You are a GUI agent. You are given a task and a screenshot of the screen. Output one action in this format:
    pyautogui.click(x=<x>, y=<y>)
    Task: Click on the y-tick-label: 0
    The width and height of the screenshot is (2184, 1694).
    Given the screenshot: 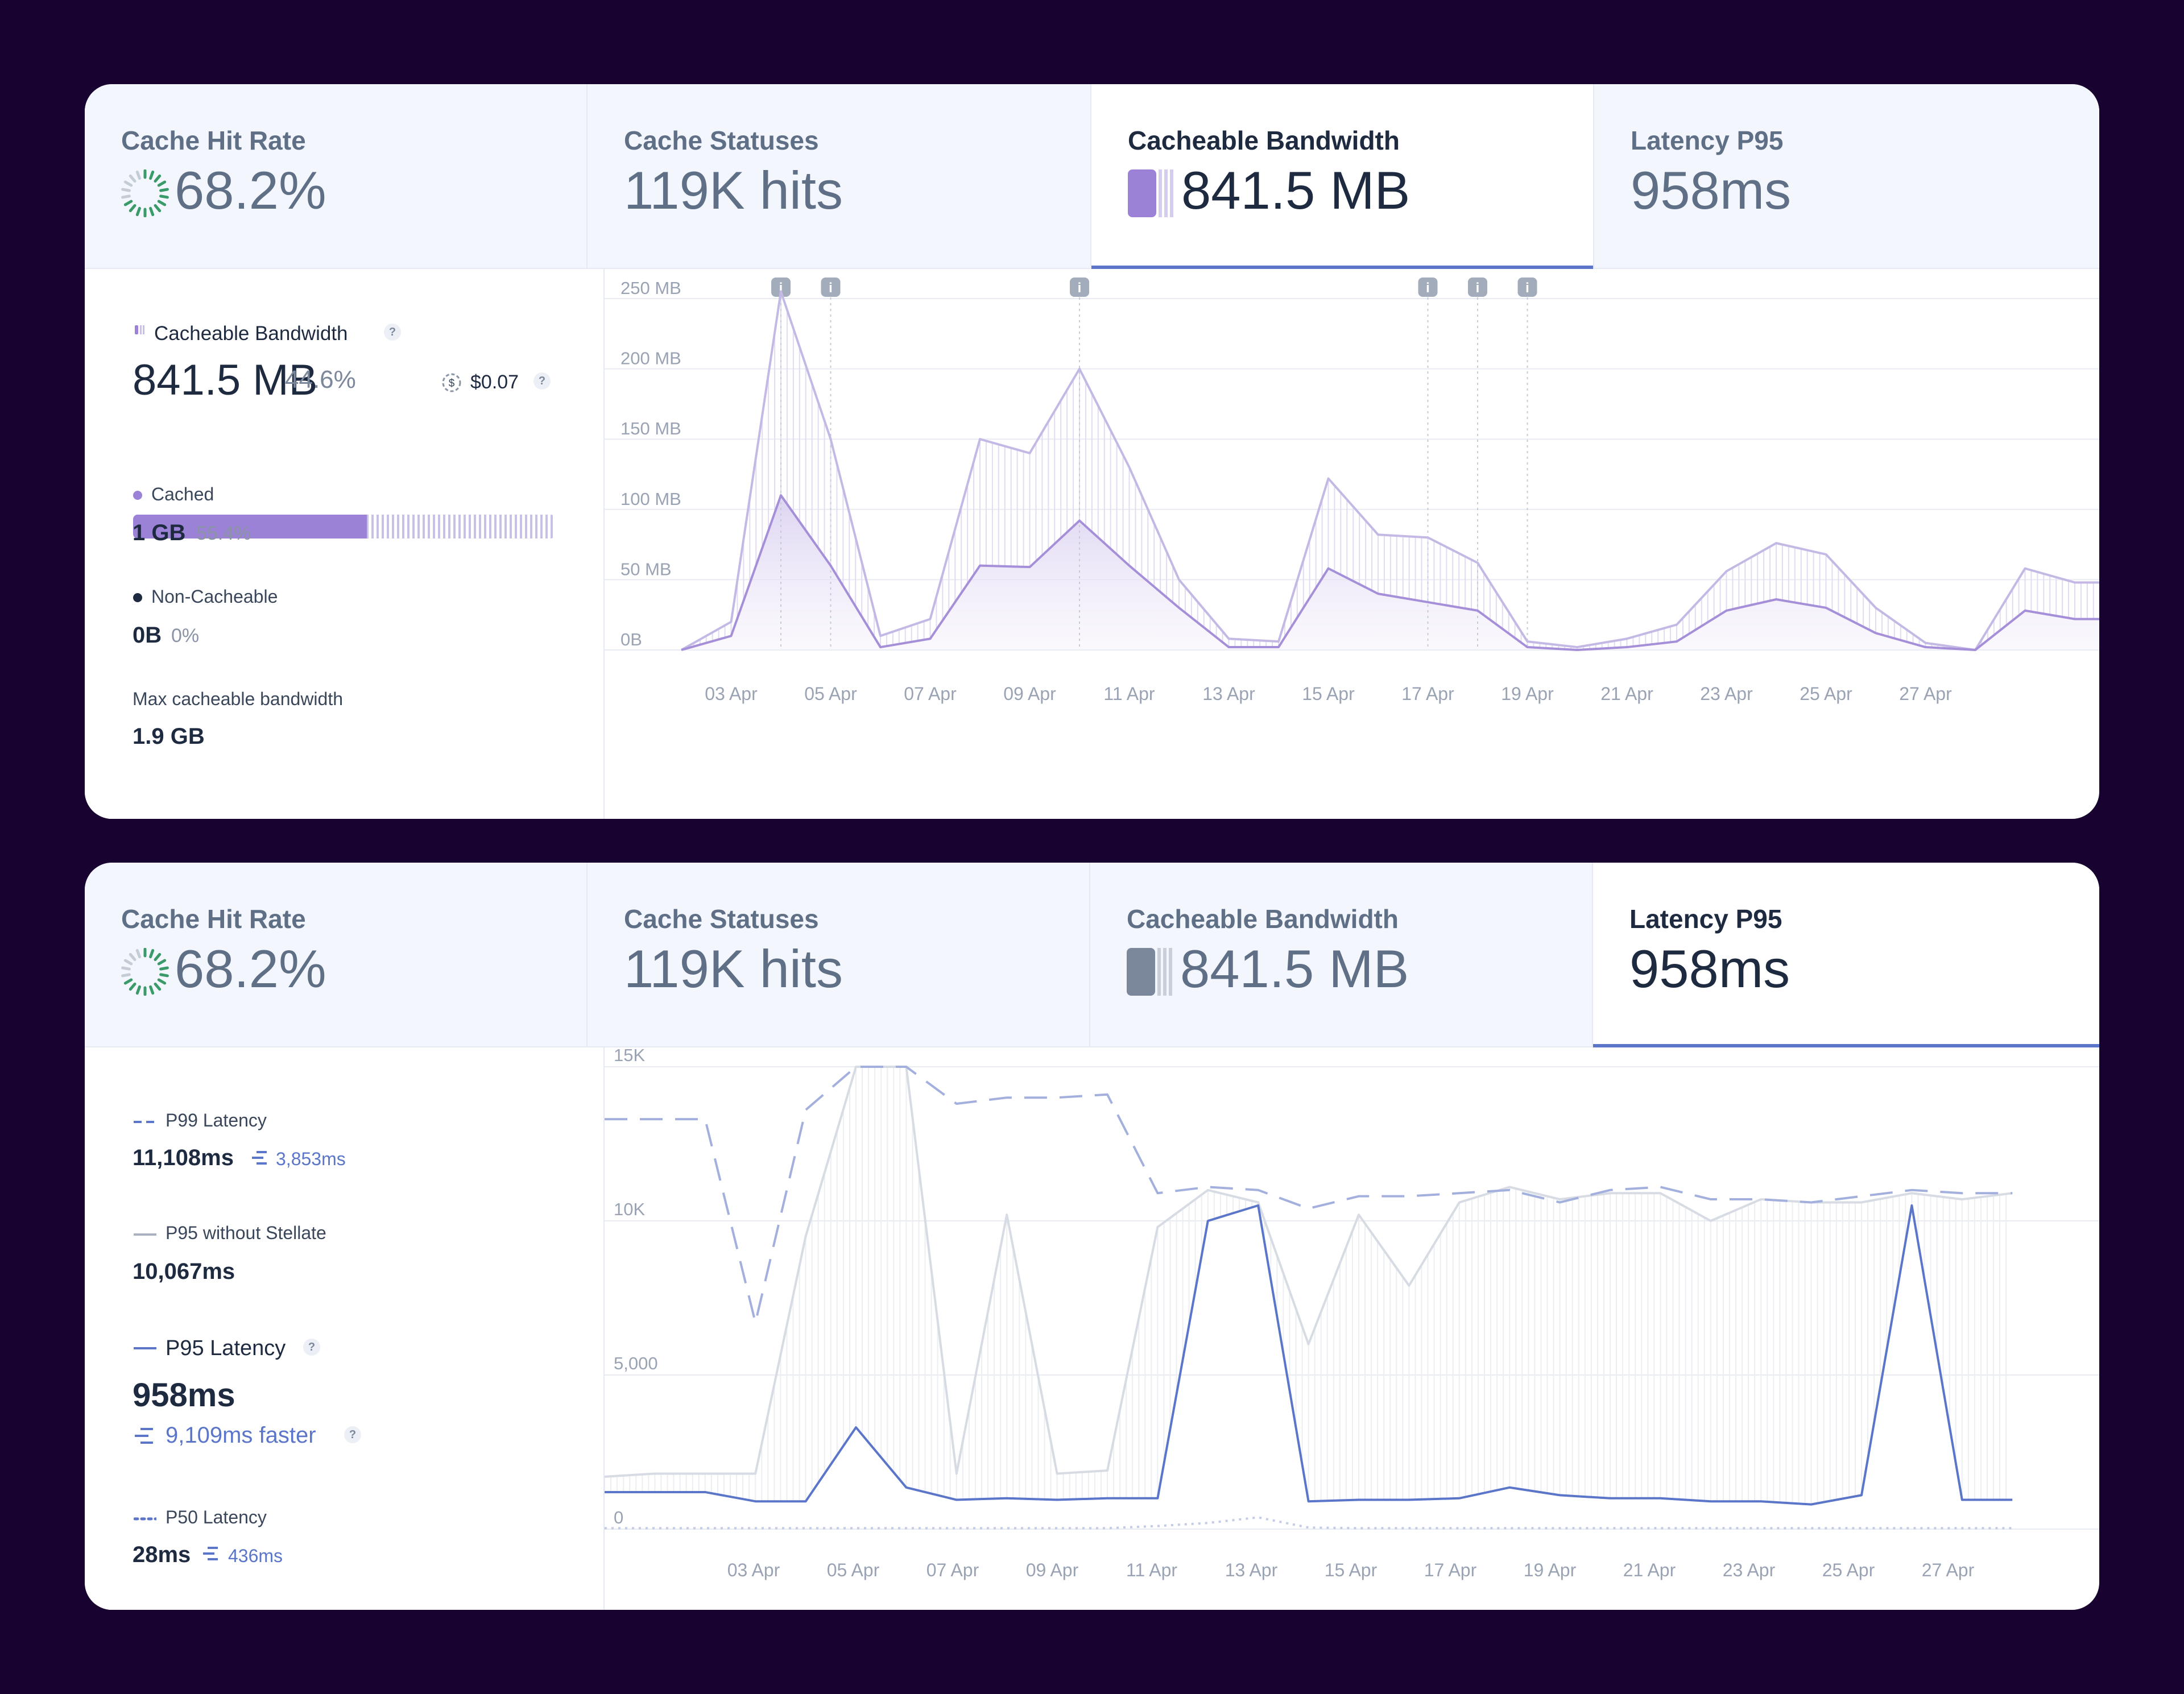 What is the action you would take?
    pyautogui.click(x=618, y=1517)
    